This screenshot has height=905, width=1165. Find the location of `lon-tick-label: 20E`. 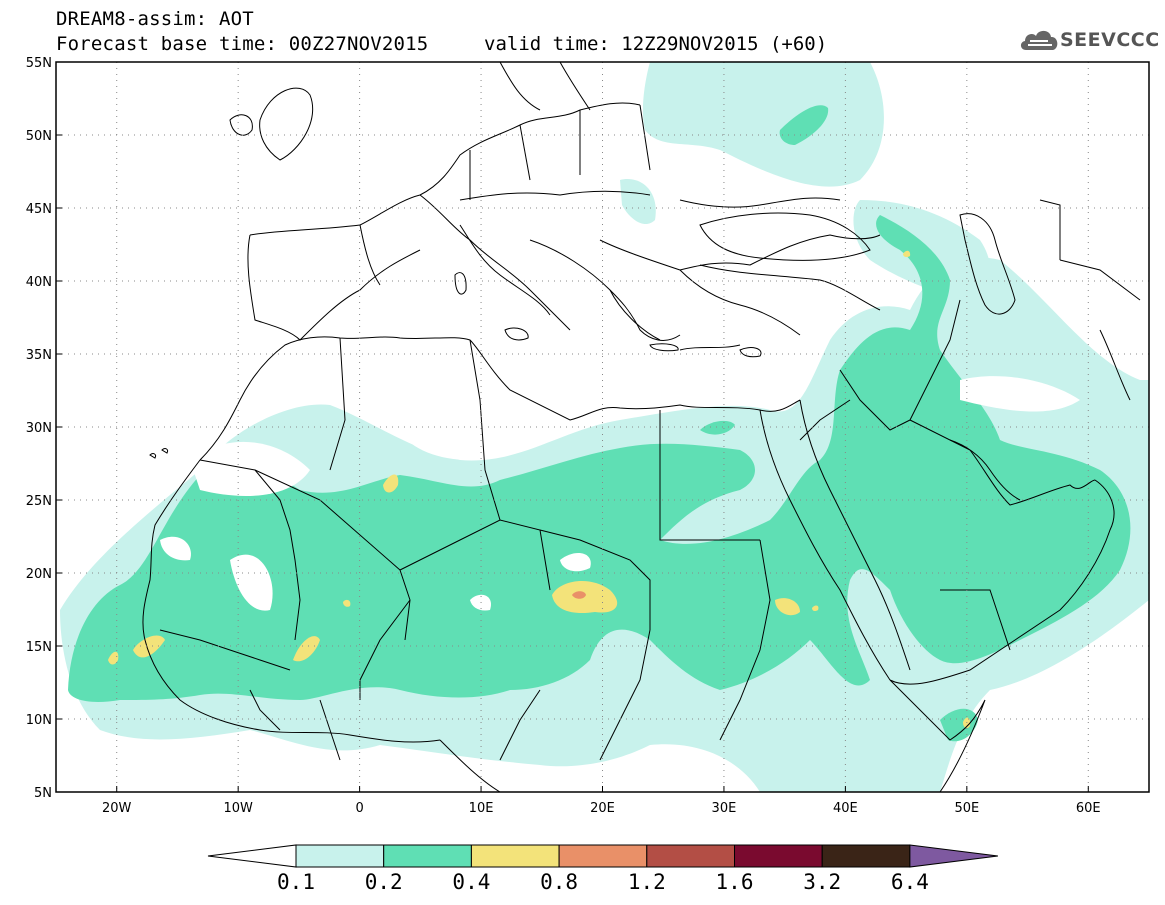

lon-tick-label: 20E is located at coordinates (602, 808).